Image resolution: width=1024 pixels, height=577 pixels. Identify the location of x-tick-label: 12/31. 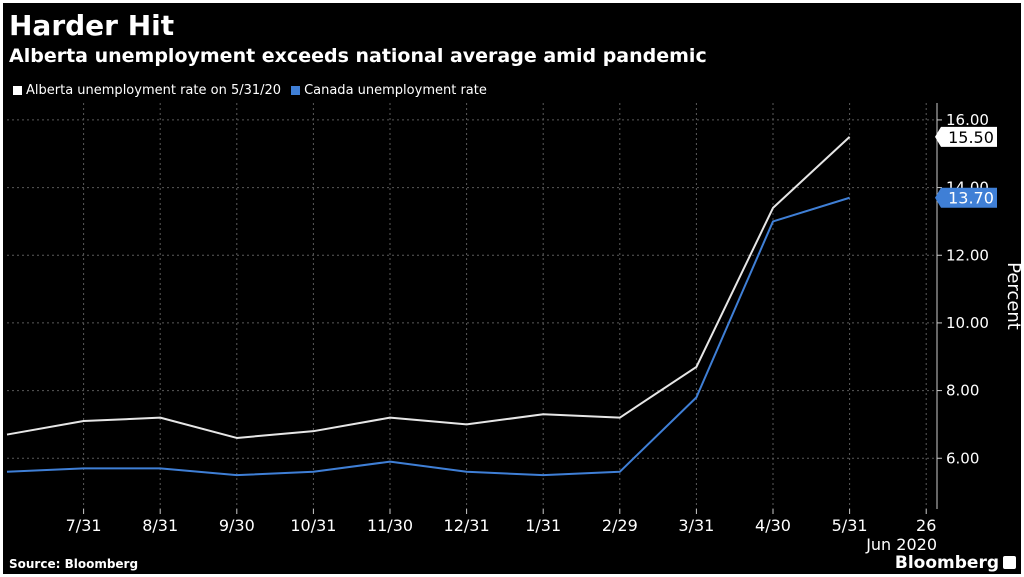
(467, 525).